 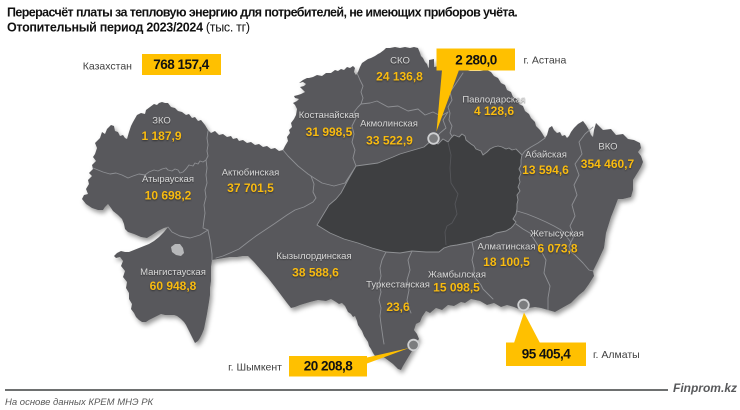 What do you see at coordinates (607, 147) in the screenshot?
I see `svg-text: ВКО` at bounding box center [607, 147].